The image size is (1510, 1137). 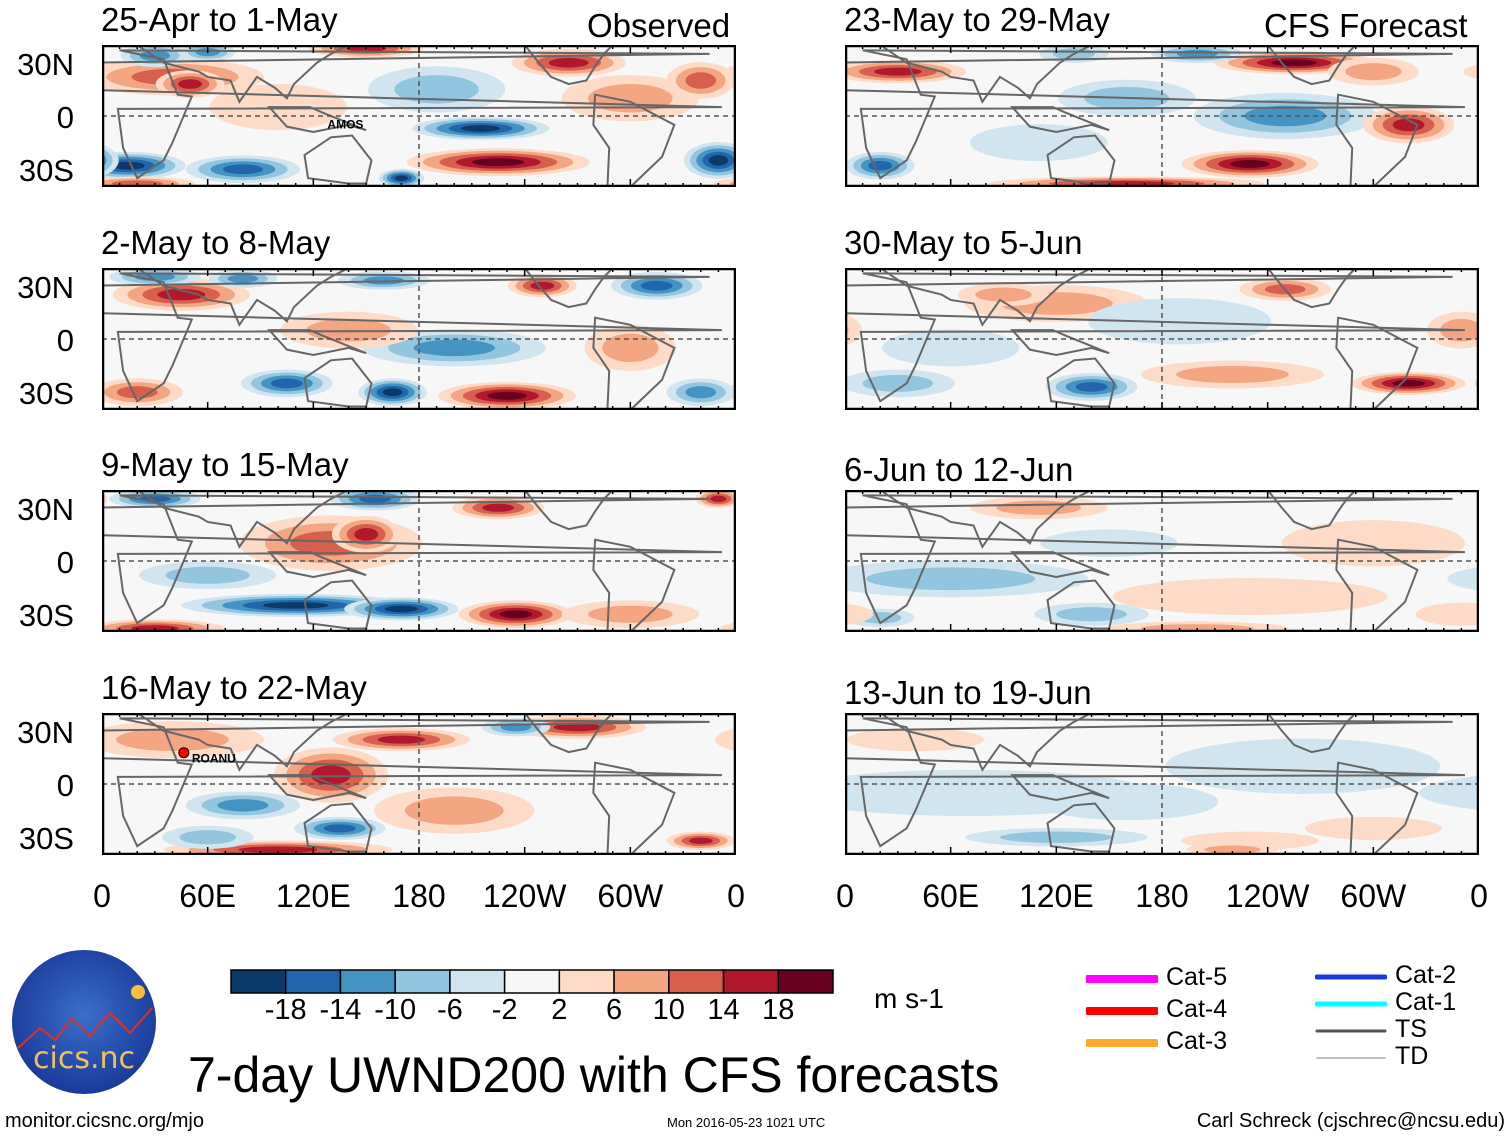 I want to click on track-legend-label: Cat-4, so click(x=1197, y=1009).